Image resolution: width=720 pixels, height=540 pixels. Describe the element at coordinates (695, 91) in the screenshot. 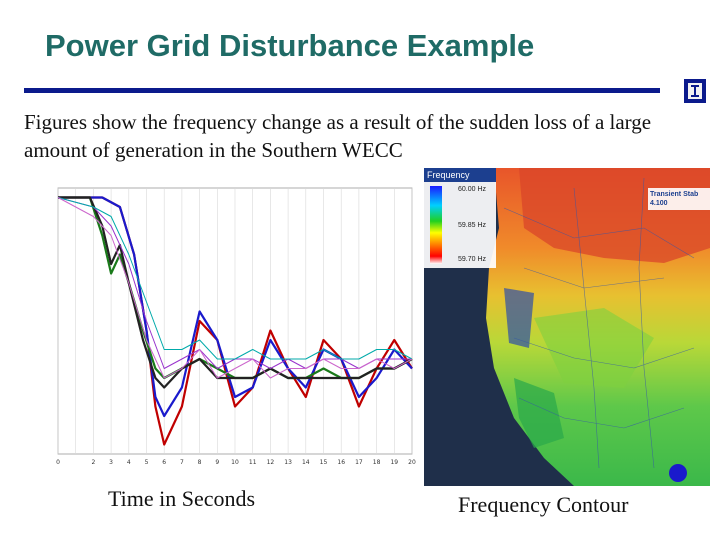

I see `university-logo-icon` at that location.